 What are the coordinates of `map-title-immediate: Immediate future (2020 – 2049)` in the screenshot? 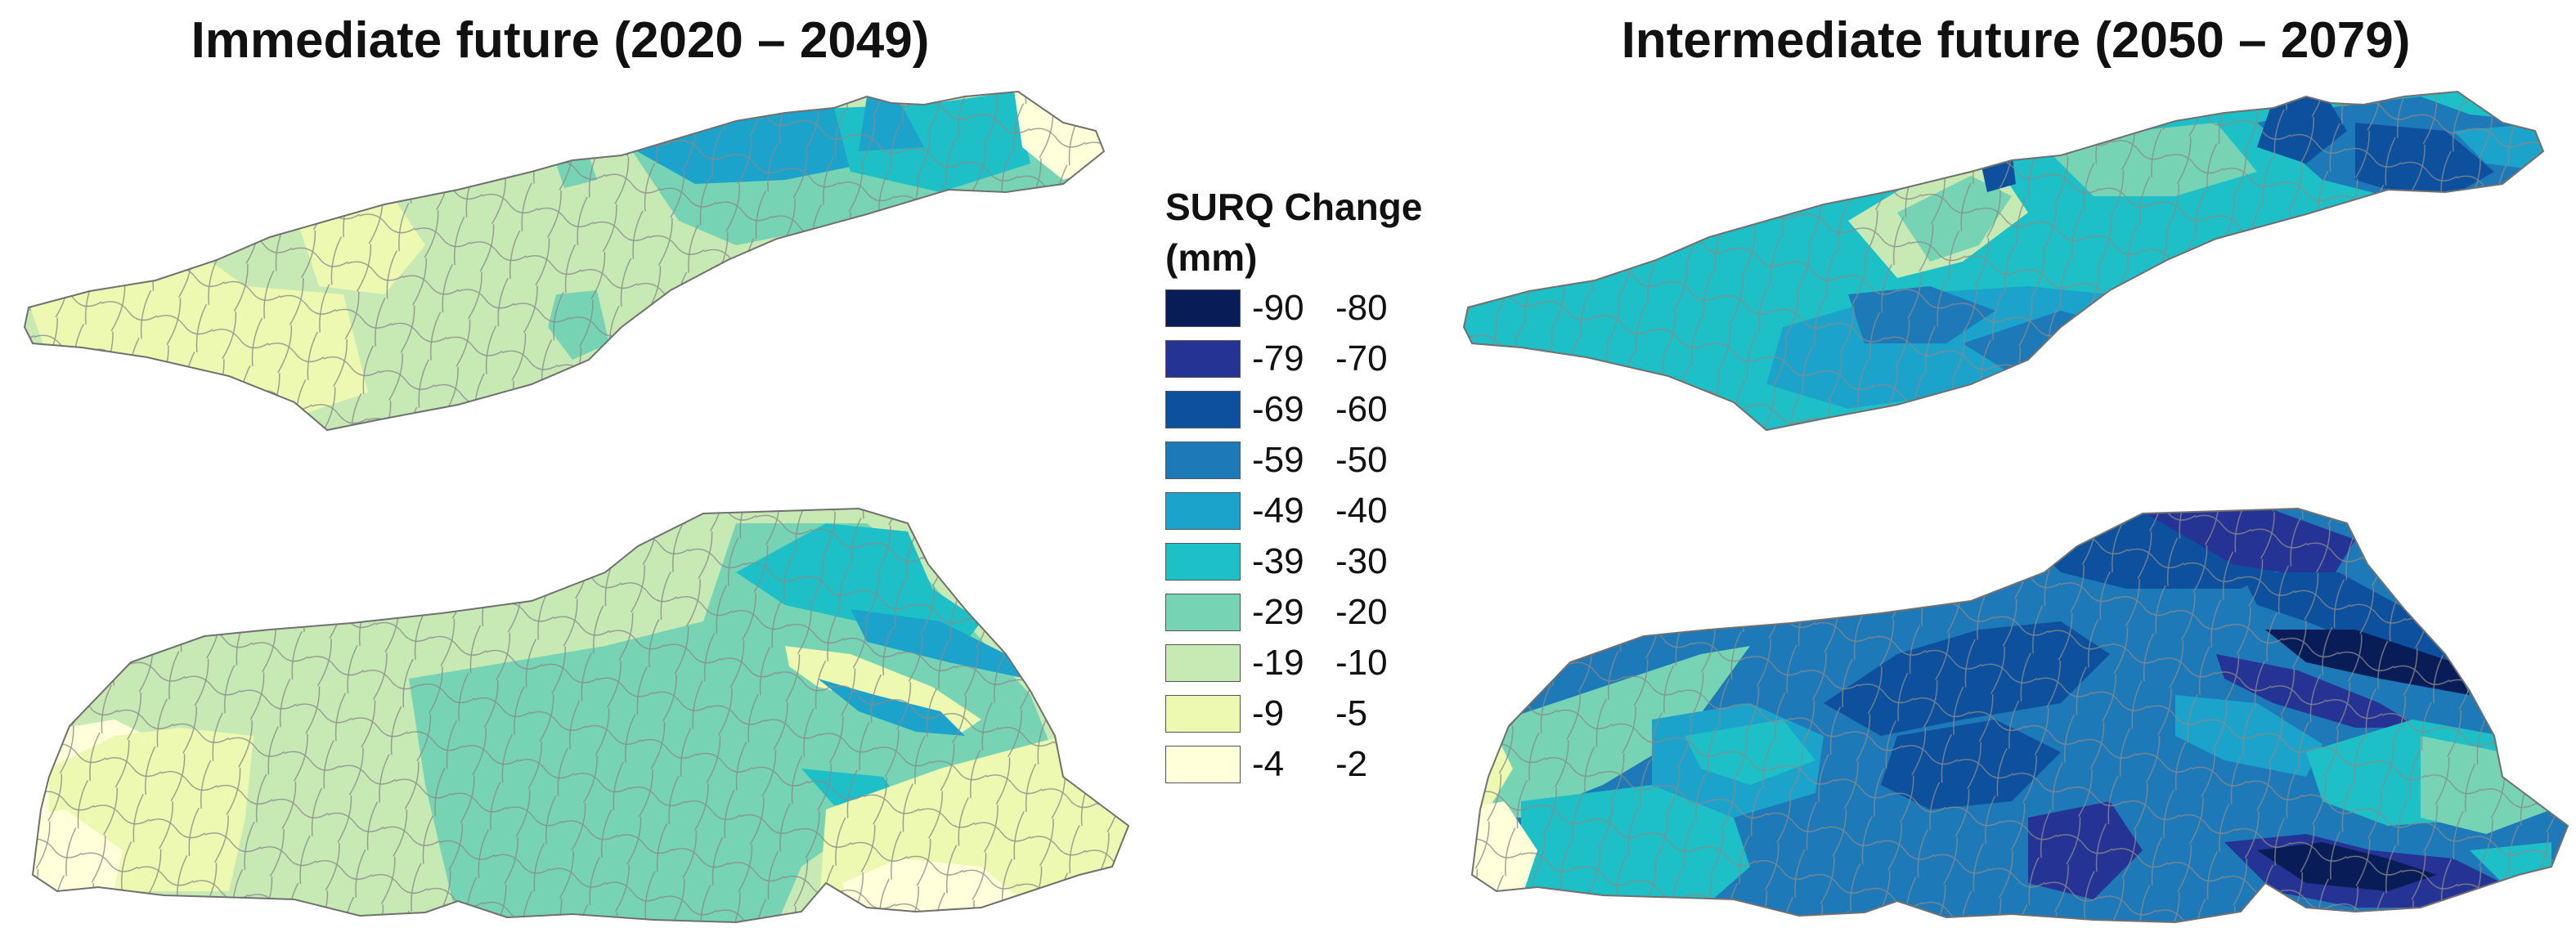 It's located at (560, 40).